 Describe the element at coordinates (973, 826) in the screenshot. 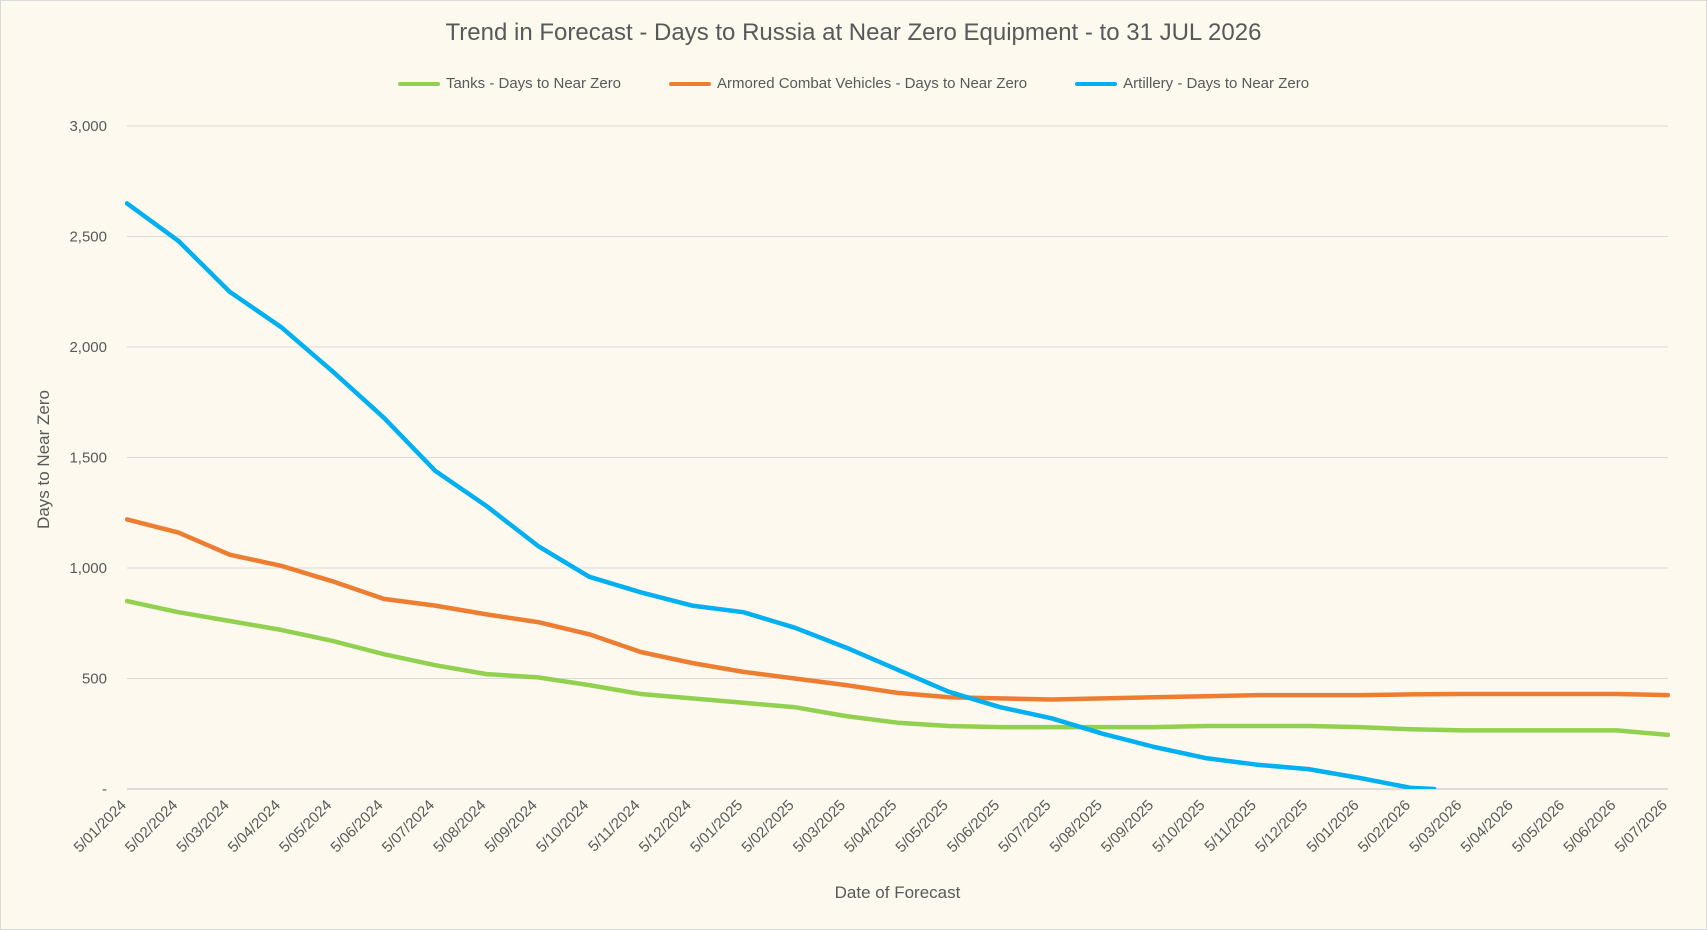

I see `x-tick-label: 5/06/2025` at that location.